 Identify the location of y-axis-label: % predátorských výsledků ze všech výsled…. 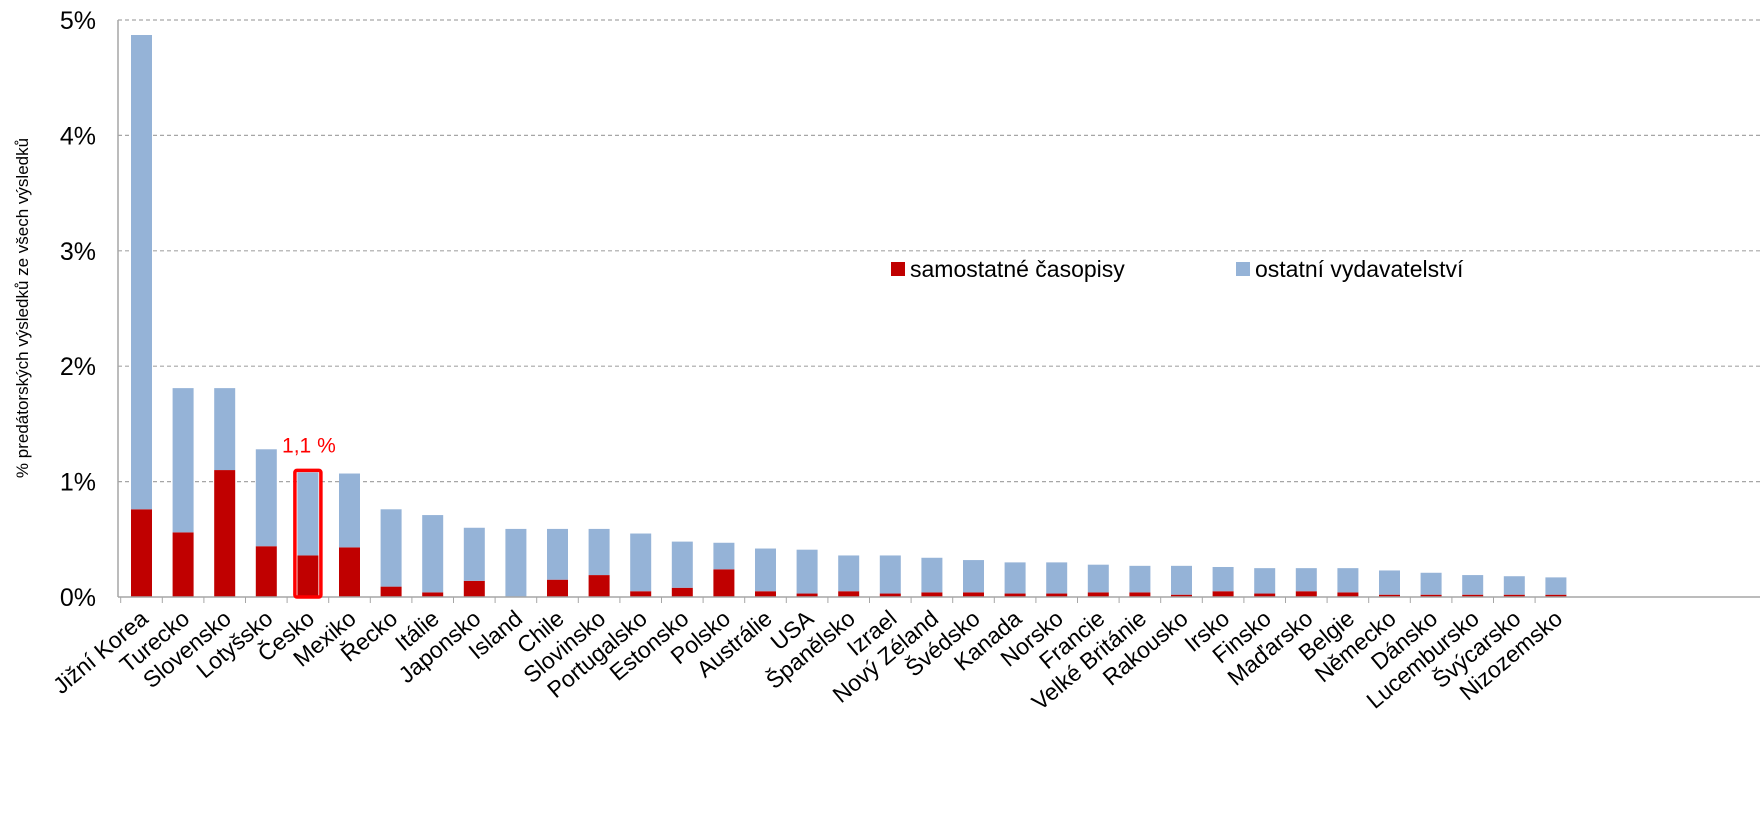
(22, 308).